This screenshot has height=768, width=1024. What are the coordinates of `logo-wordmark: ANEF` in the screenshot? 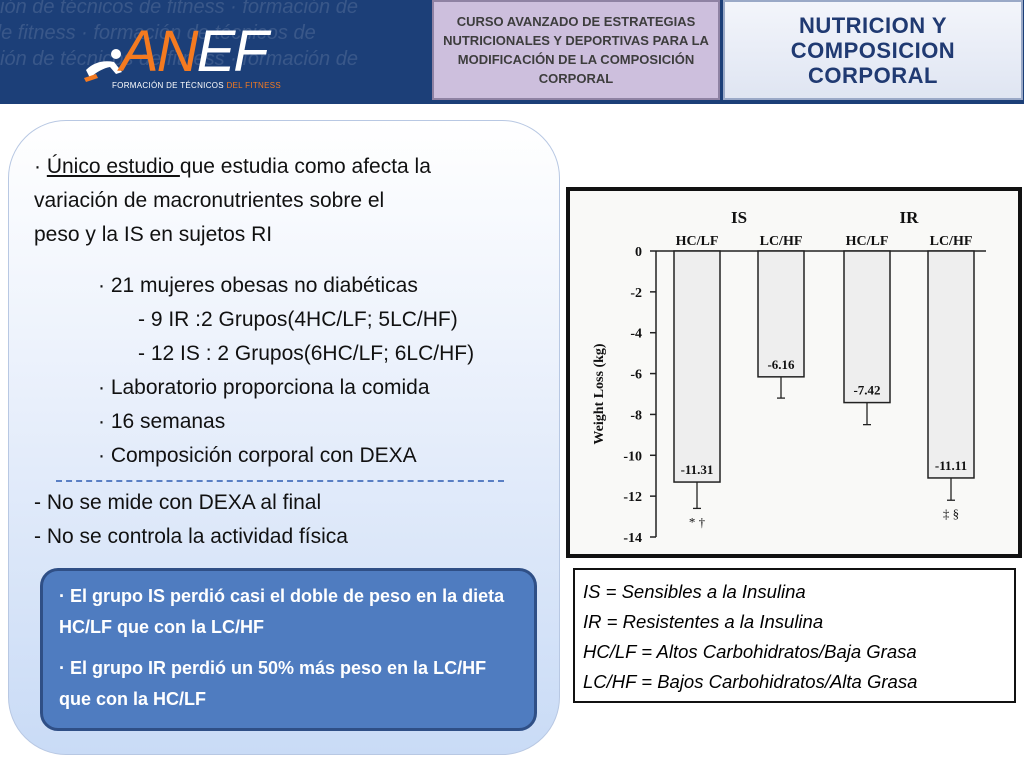 It's located at (194, 51).